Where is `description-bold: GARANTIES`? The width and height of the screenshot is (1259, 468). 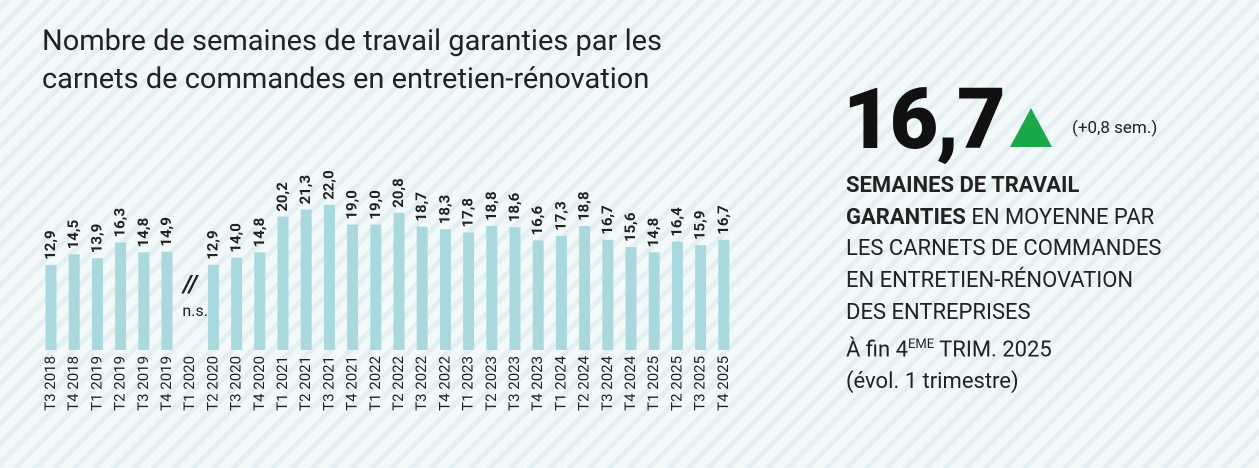 description-bold: GARANTIES is located at coordinates (906, 217).